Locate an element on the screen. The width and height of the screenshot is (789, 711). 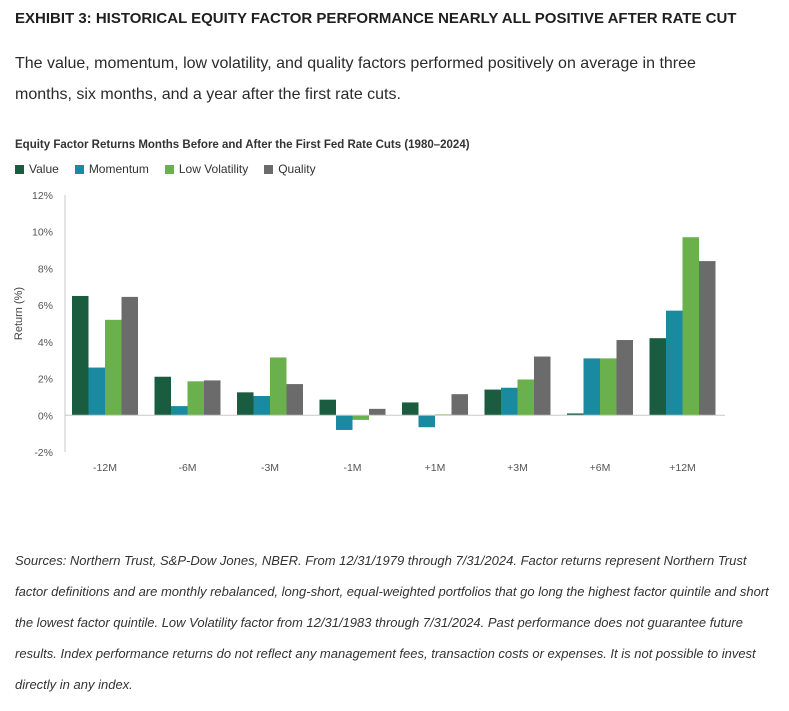
bar-low-volatility--3M is located at coordinates (278, 386).